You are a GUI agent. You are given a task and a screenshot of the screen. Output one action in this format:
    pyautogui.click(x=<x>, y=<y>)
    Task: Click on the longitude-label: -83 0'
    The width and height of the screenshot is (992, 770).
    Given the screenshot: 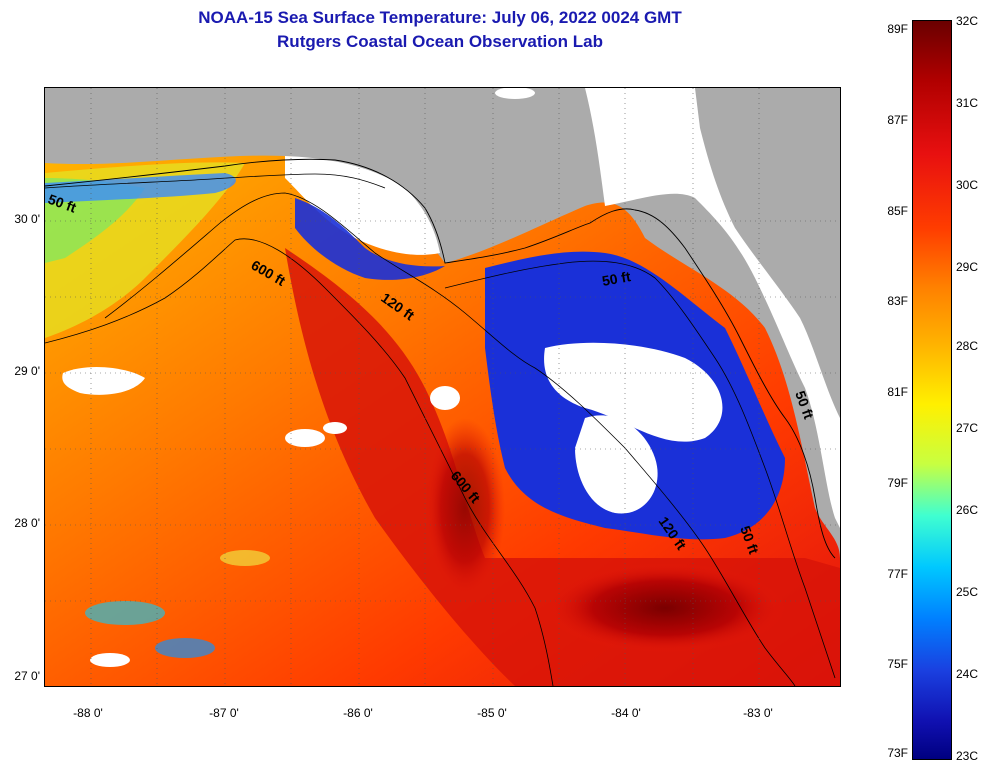 What is the action you would take?
    pyautogui.click(x=758, y=713)
    